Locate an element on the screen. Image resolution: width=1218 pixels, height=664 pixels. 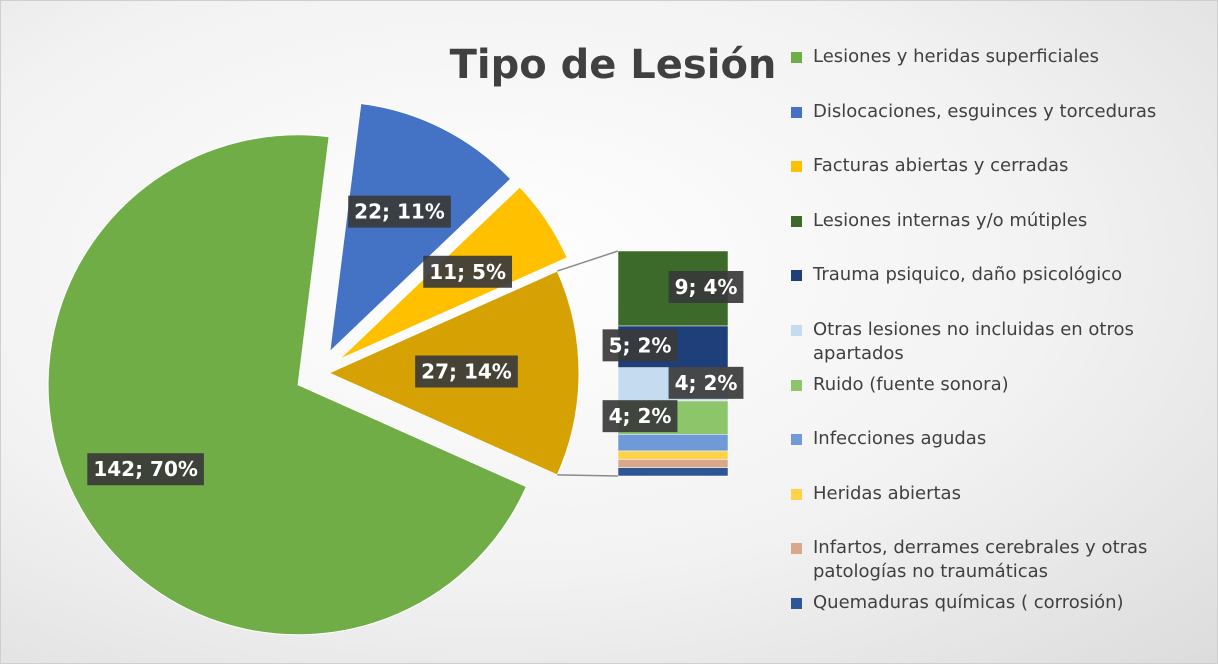
data-label: 27; 14% is located at coordinates (466, 372).